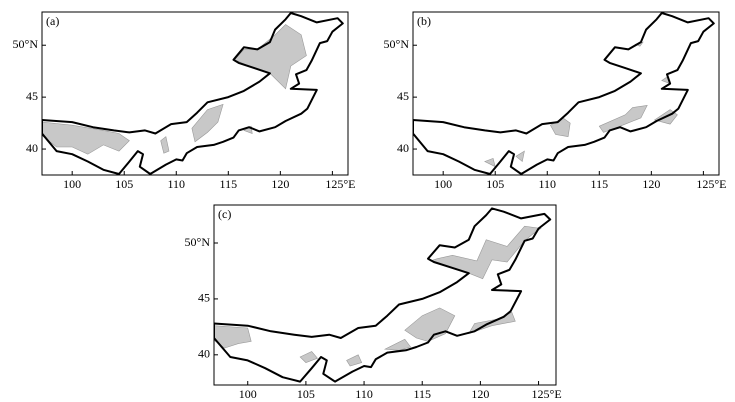  What do you see at coordinates (424, 21) in the screenshot?
I see `panel-label: (b)` at bounding box center [424, 21].